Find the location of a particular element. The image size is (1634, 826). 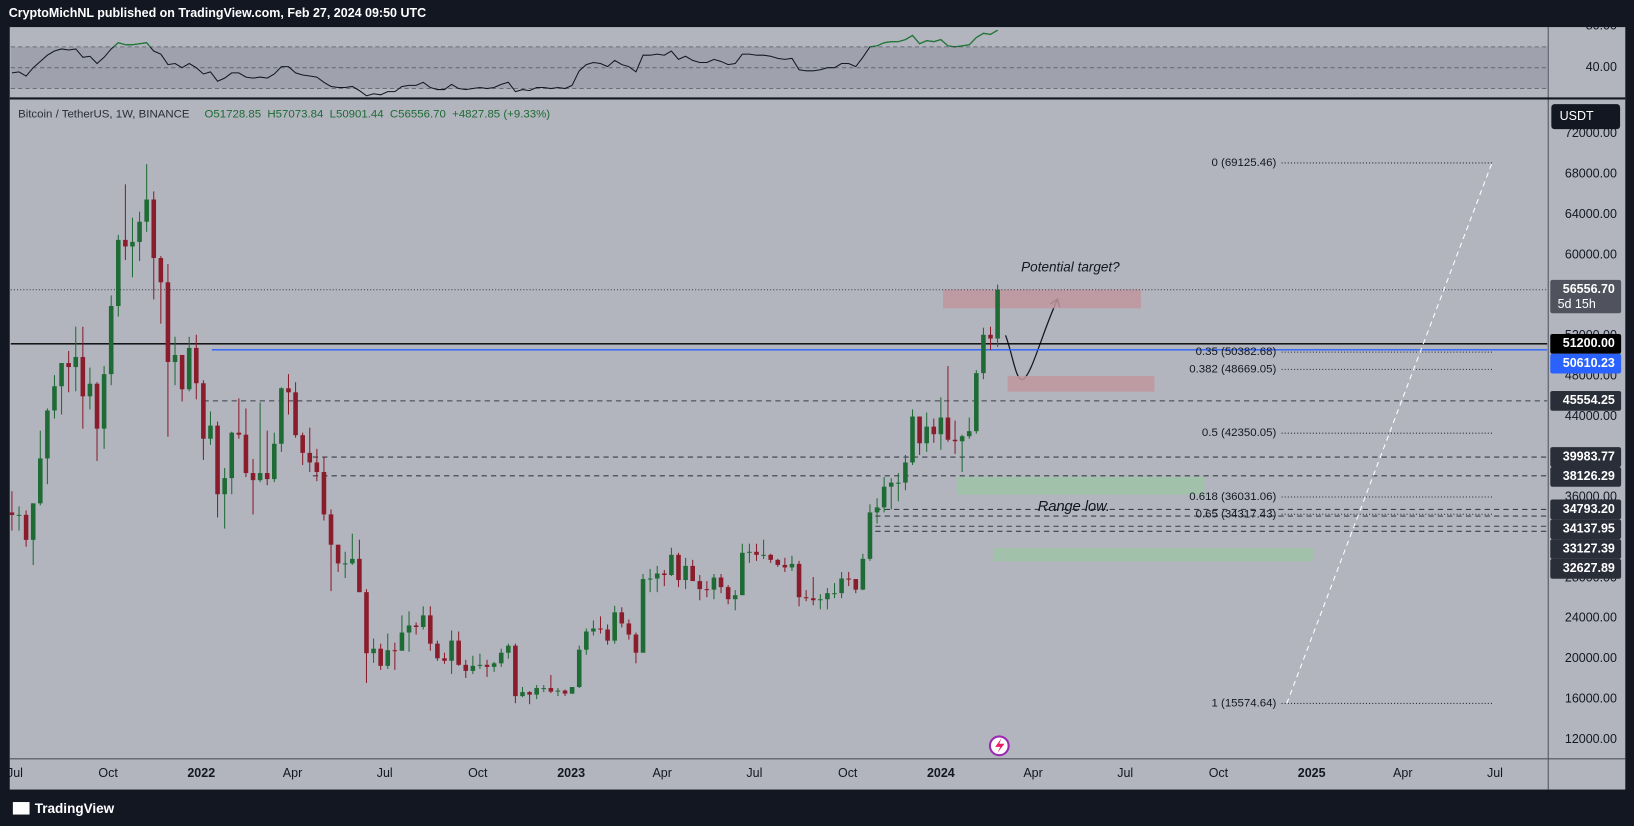

symbol: Bitcoin / TetherUS, 1W, BINANCE is located at coordinates (104, 115).